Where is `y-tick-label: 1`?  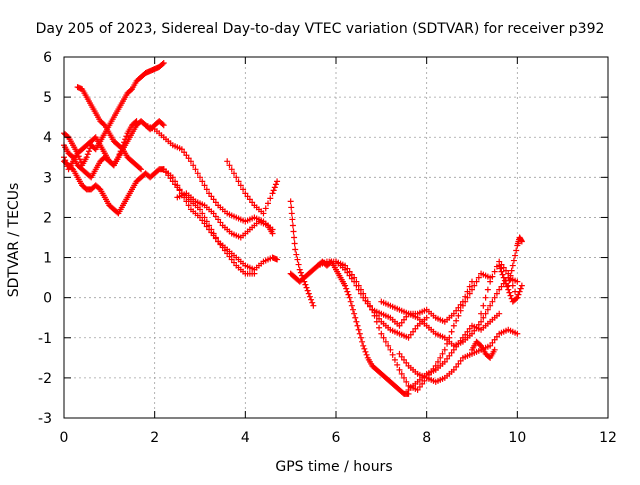 y-tick-label: 1 is located at coordinates (47, 259).